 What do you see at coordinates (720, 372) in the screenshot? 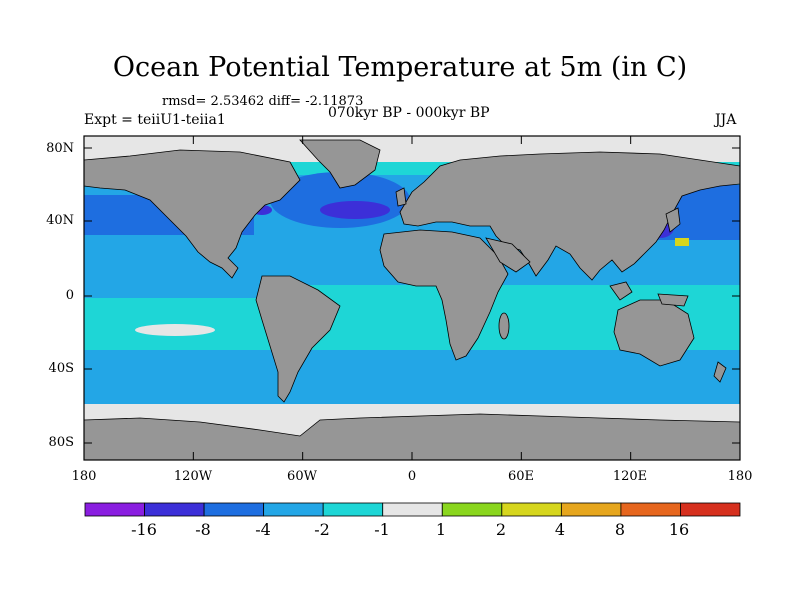
I see `landmass-new-zealand` at bounding box center [720, 372].